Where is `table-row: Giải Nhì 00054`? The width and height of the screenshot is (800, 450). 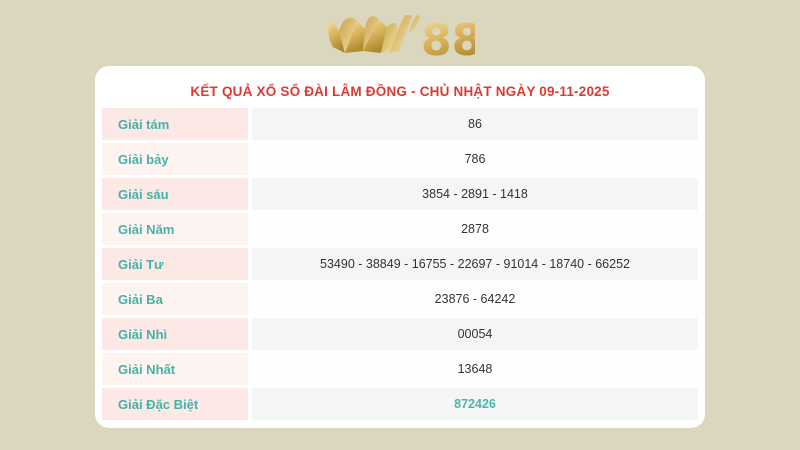 table-row: Giải Nhì 00054 is located at coordinates (400, 334).